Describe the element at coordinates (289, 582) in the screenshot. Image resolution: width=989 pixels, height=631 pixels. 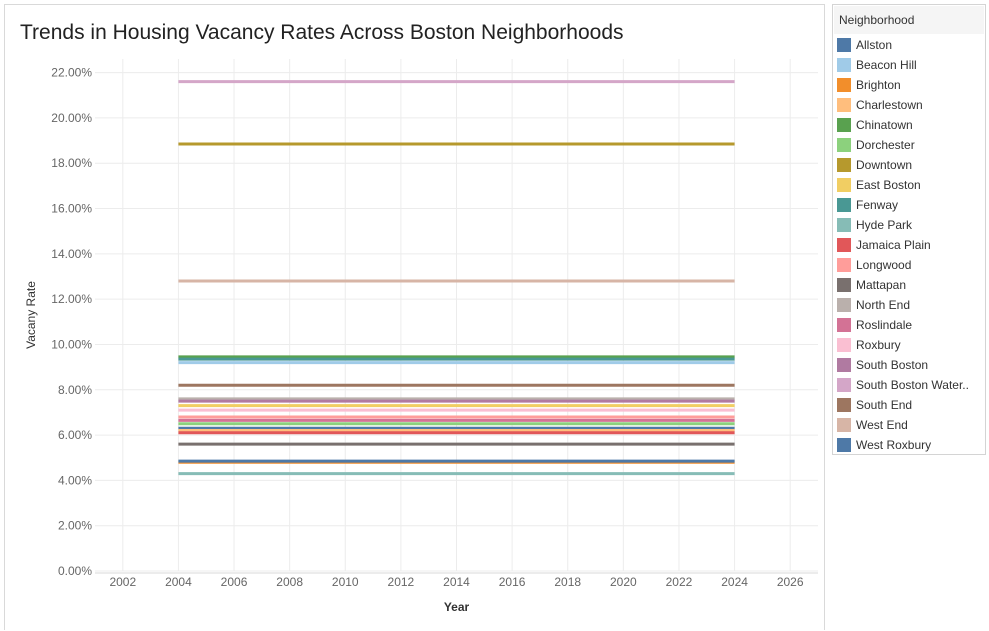
I see `x-tick-label: 2008` at that location.